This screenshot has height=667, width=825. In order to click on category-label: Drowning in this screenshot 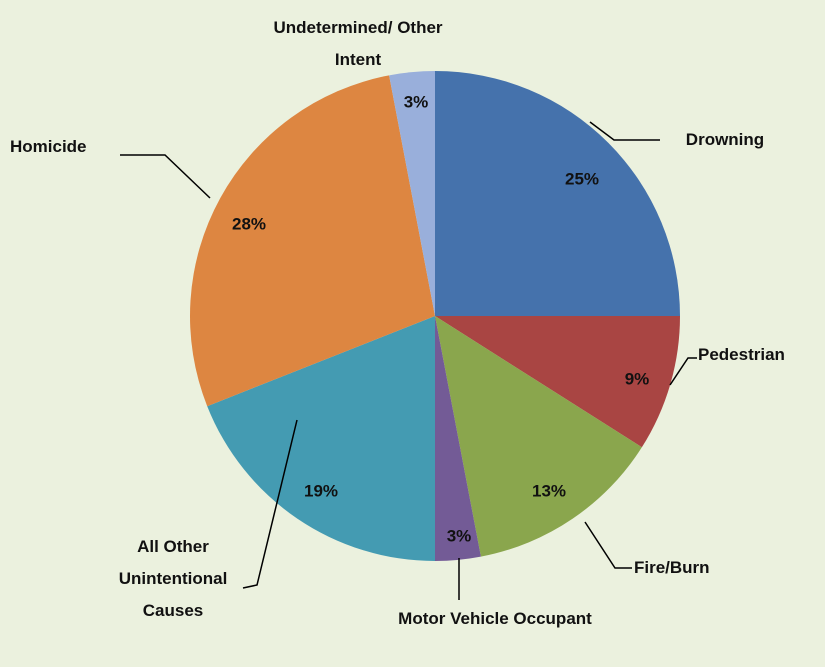, I will do `click(725, 139)`.